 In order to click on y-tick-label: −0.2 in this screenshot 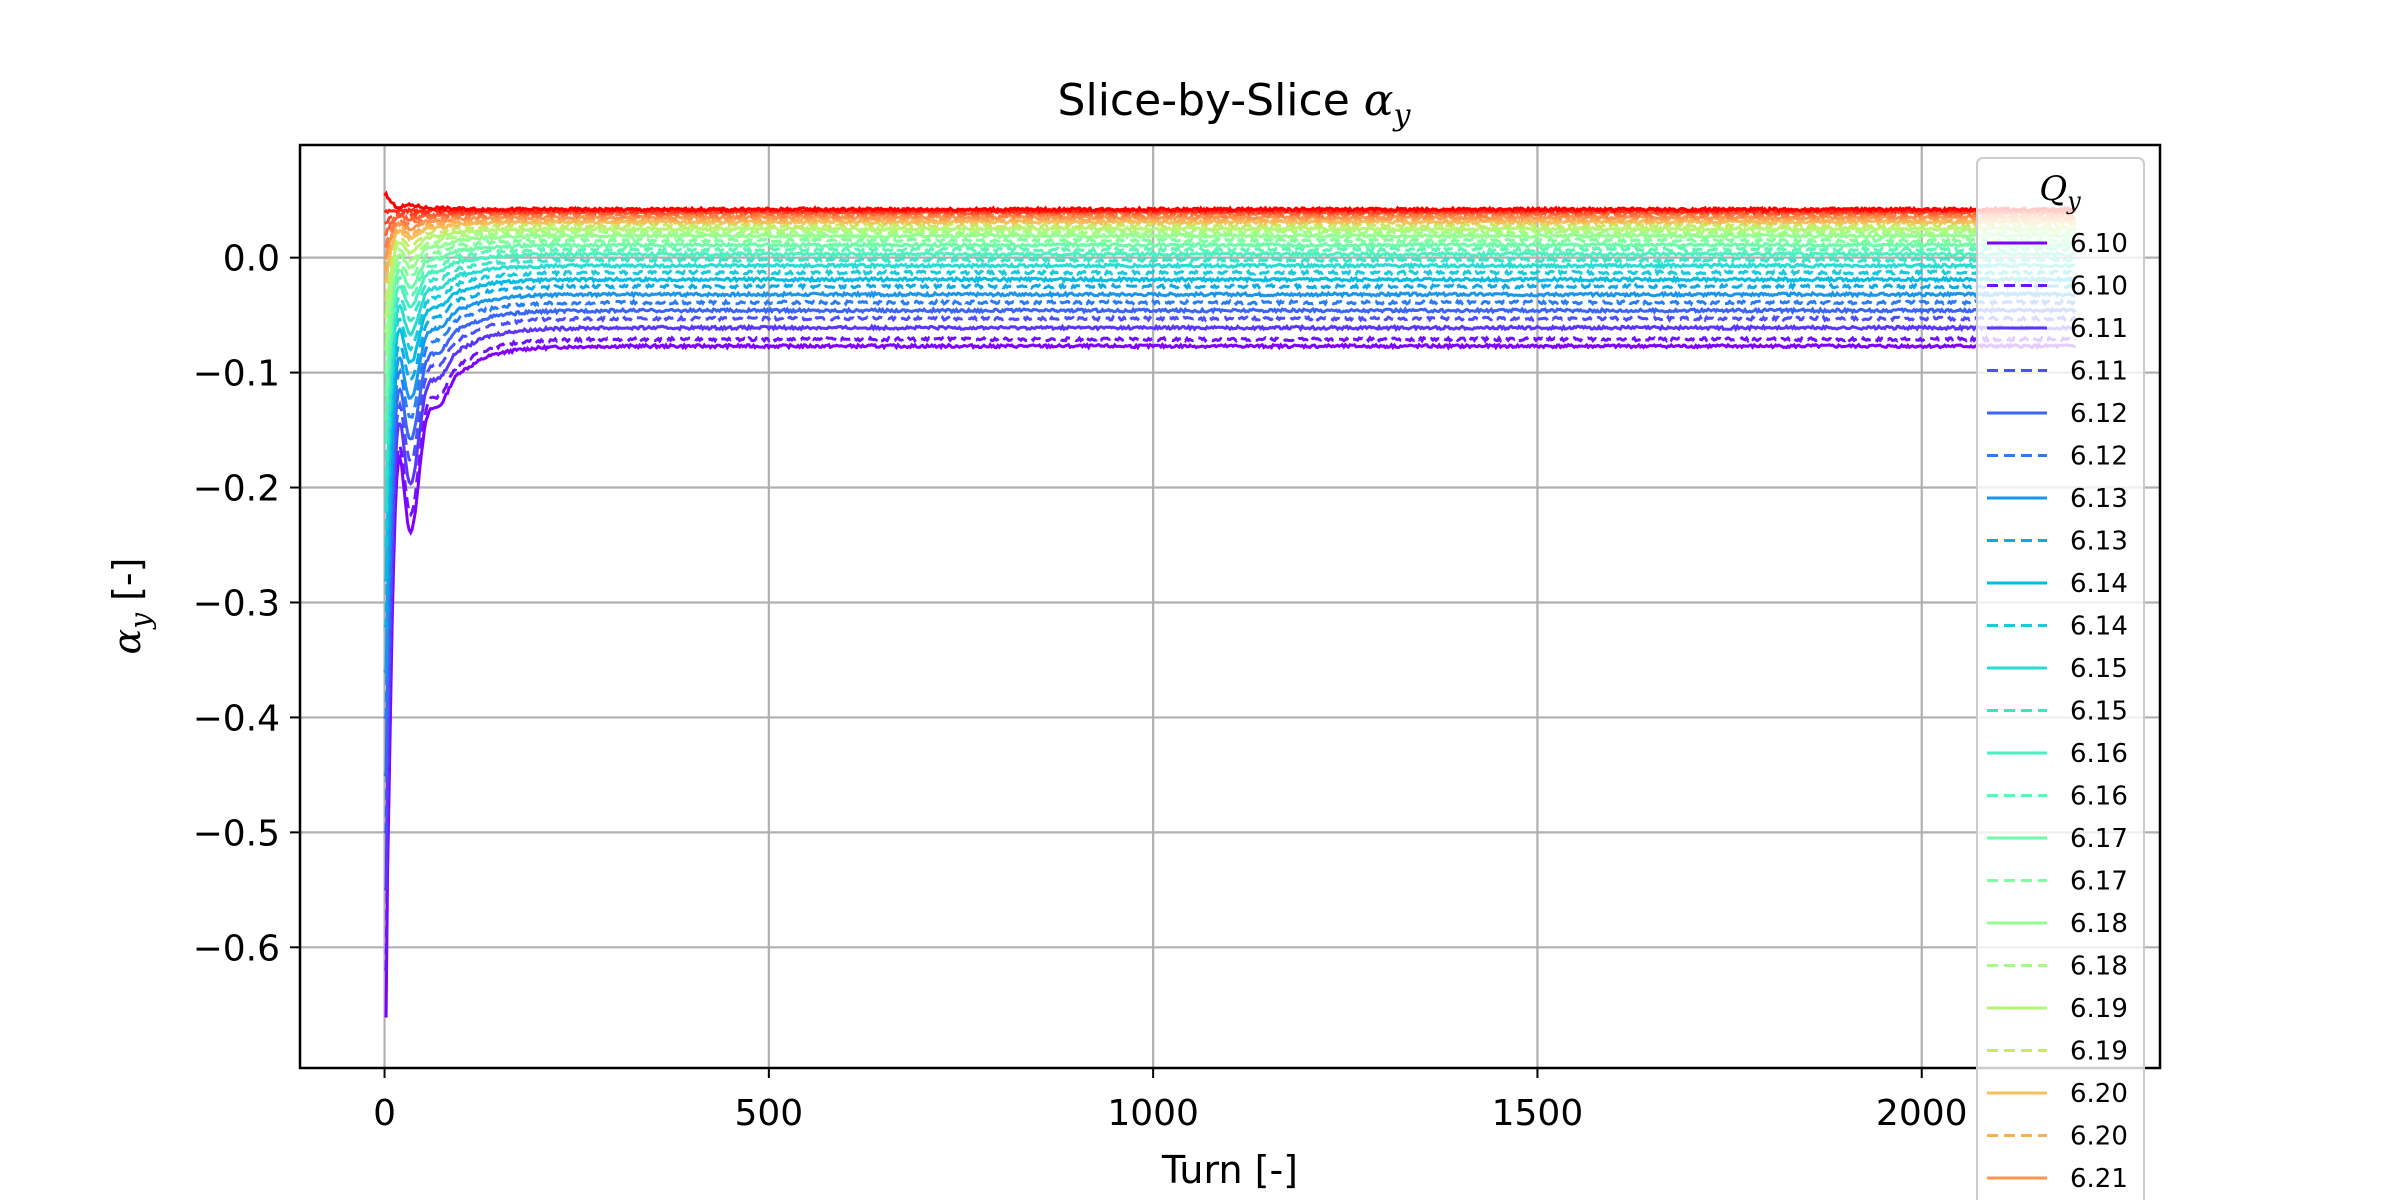, I will do `click(236, 489)`.